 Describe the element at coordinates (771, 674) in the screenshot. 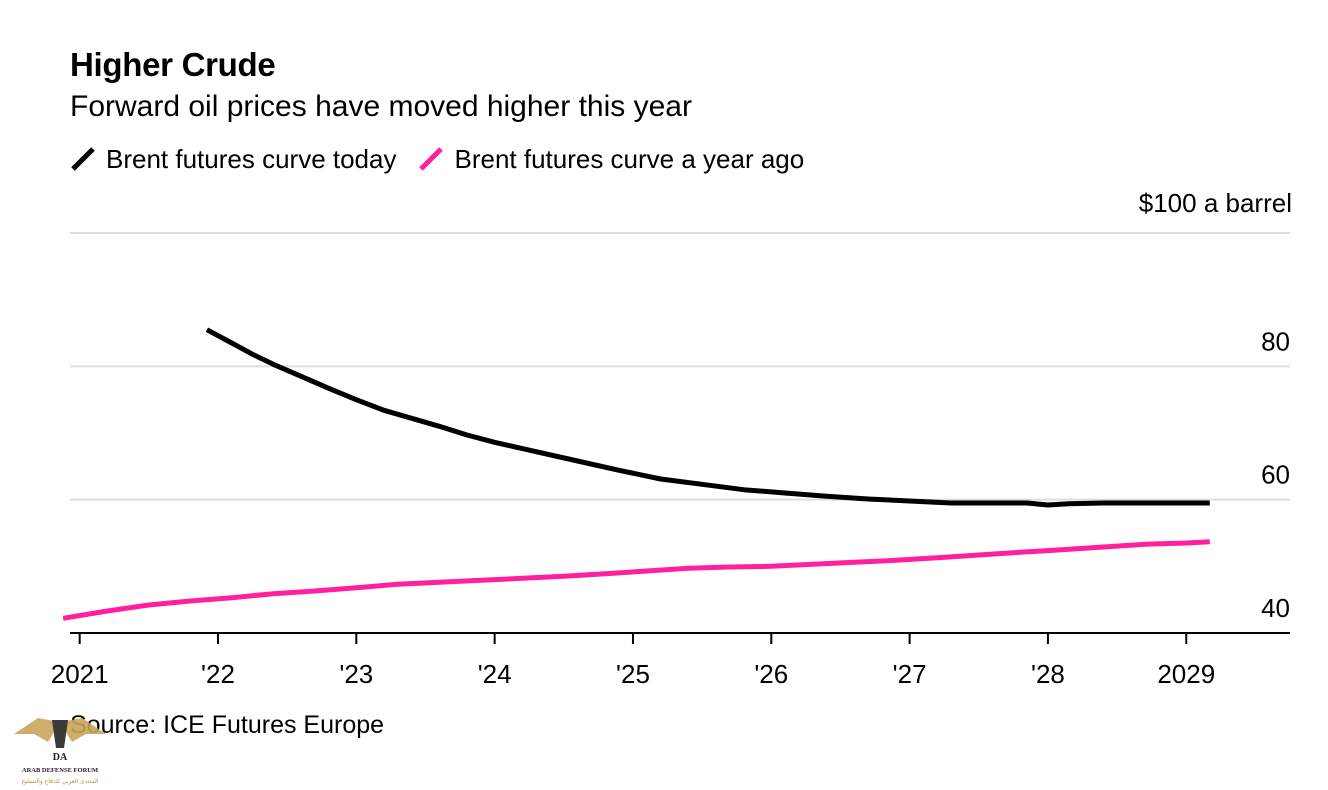

I see `x-tick-label: '26` at that location.